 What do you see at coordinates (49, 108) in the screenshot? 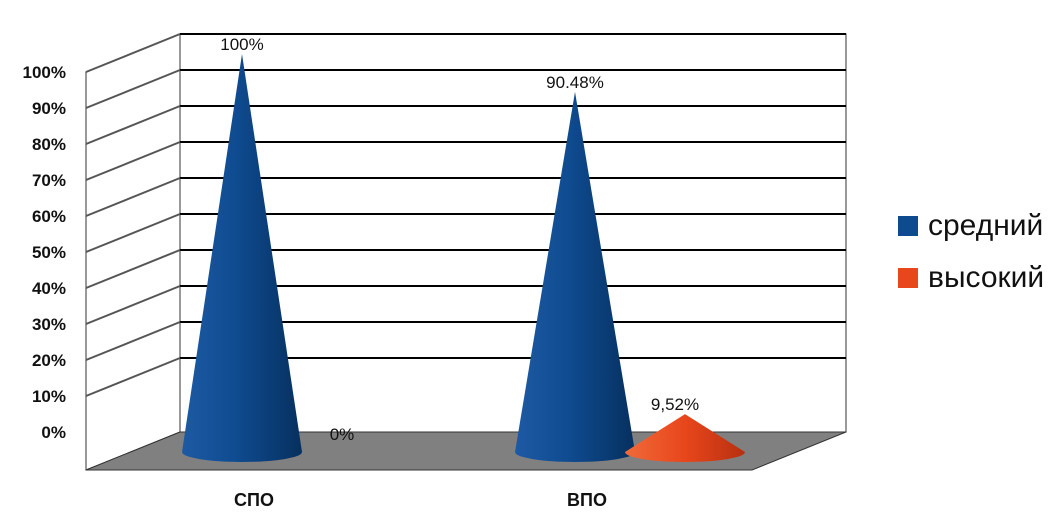
I see `y-tick-label: 90%` at bounding box center [49, 108].